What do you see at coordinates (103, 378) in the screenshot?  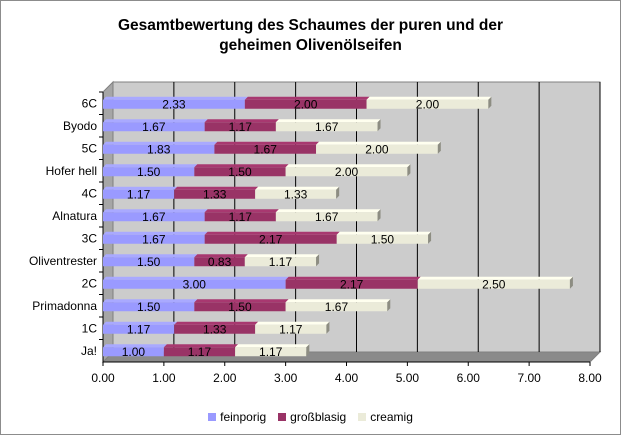 I see `x-tick-label: 0.00` at bounding box center [103, 378].